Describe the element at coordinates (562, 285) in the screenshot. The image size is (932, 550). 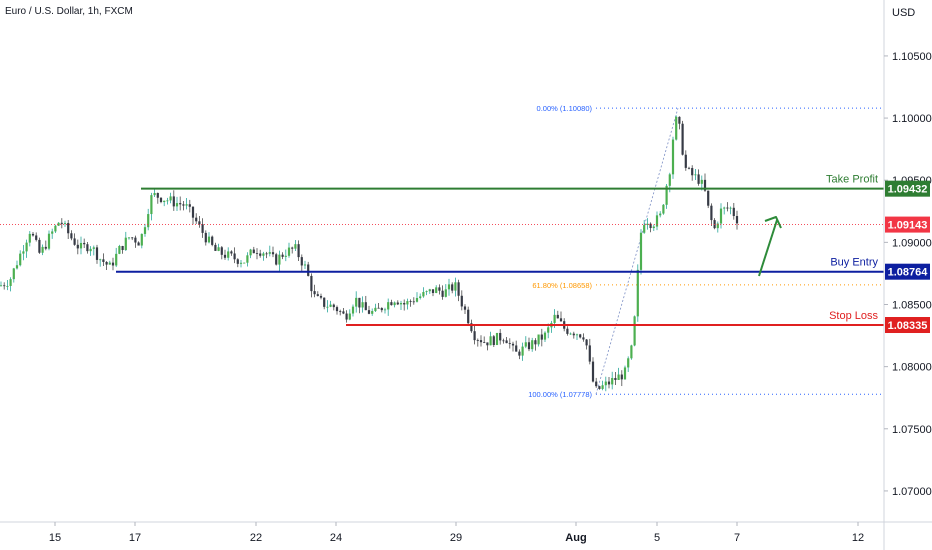
I see `fib-level-label: 61.80% (1.08658)` at that location.